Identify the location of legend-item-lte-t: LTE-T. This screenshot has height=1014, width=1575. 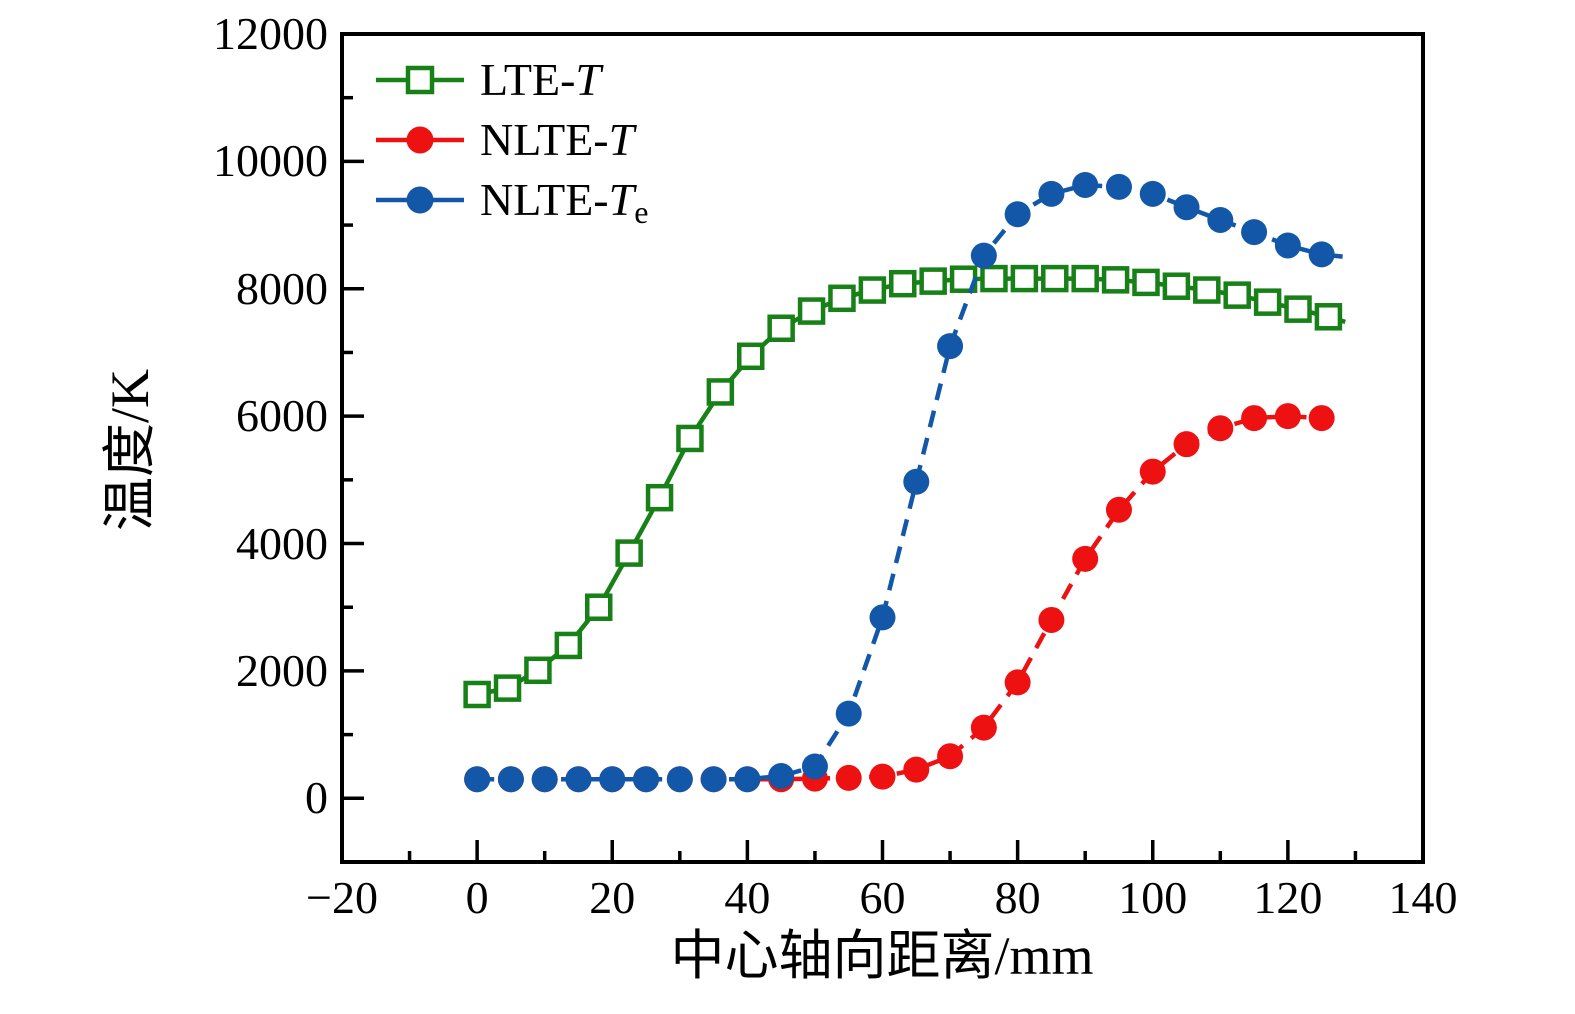
(511, 80).